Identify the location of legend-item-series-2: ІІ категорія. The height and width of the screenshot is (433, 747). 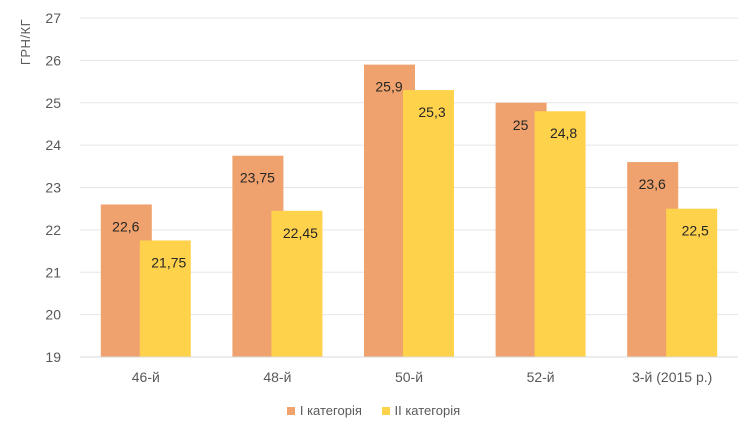
(421, 410).